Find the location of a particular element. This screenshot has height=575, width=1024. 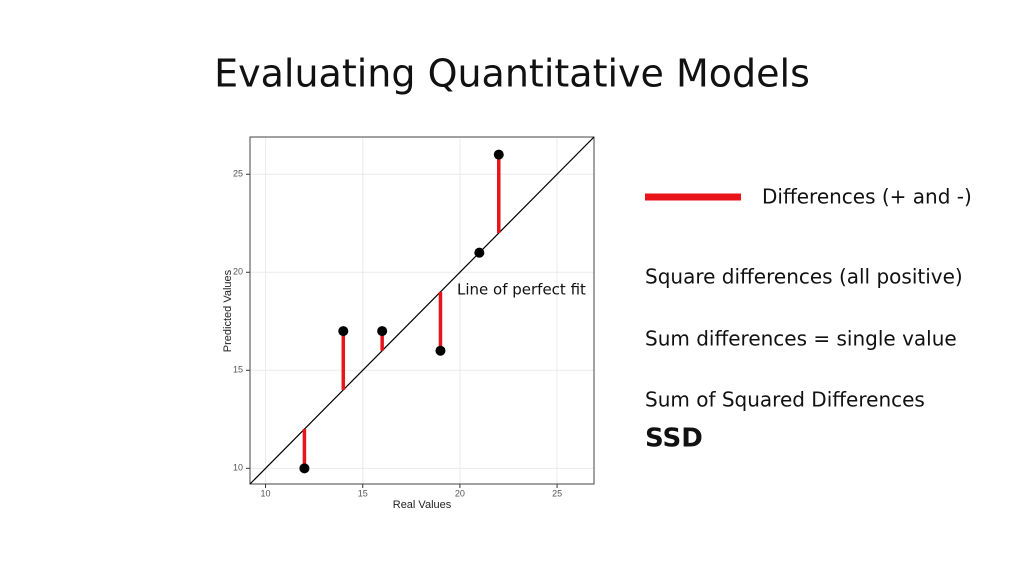

slide-title: Evaluating Quantitative Models is located at coordinates (512, 74).